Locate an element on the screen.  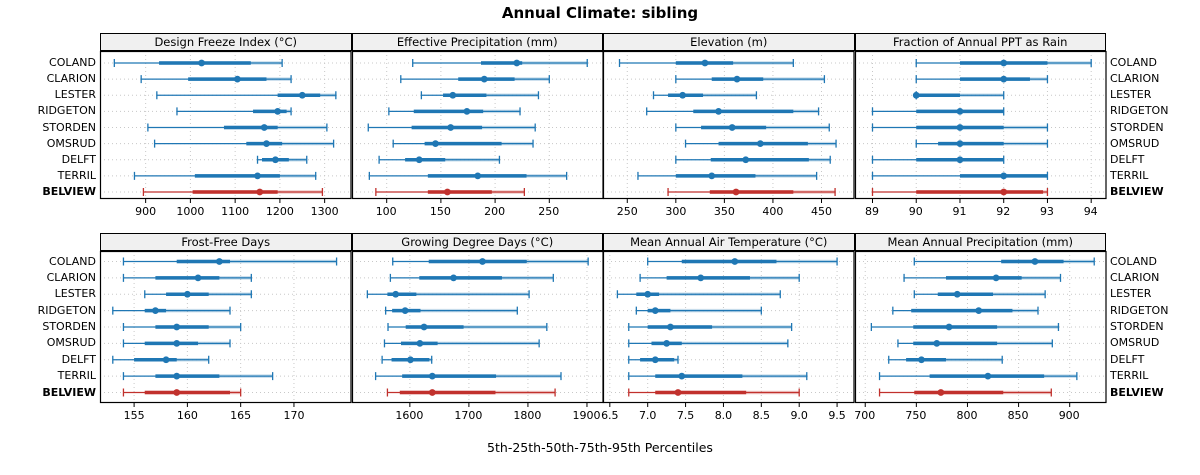
axis-tick-label: 400 is located at coordinates (773, 211).